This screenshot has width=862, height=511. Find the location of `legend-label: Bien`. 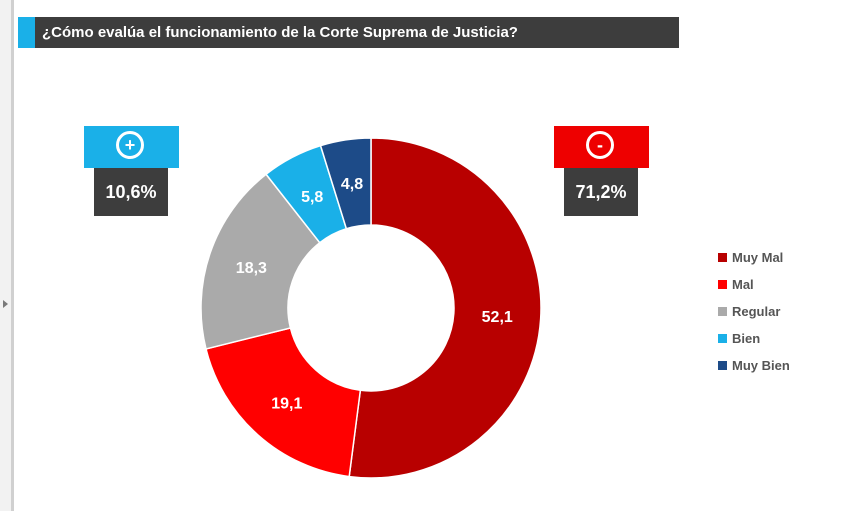

legend-label: Bien is located at coordinates (746, 338).